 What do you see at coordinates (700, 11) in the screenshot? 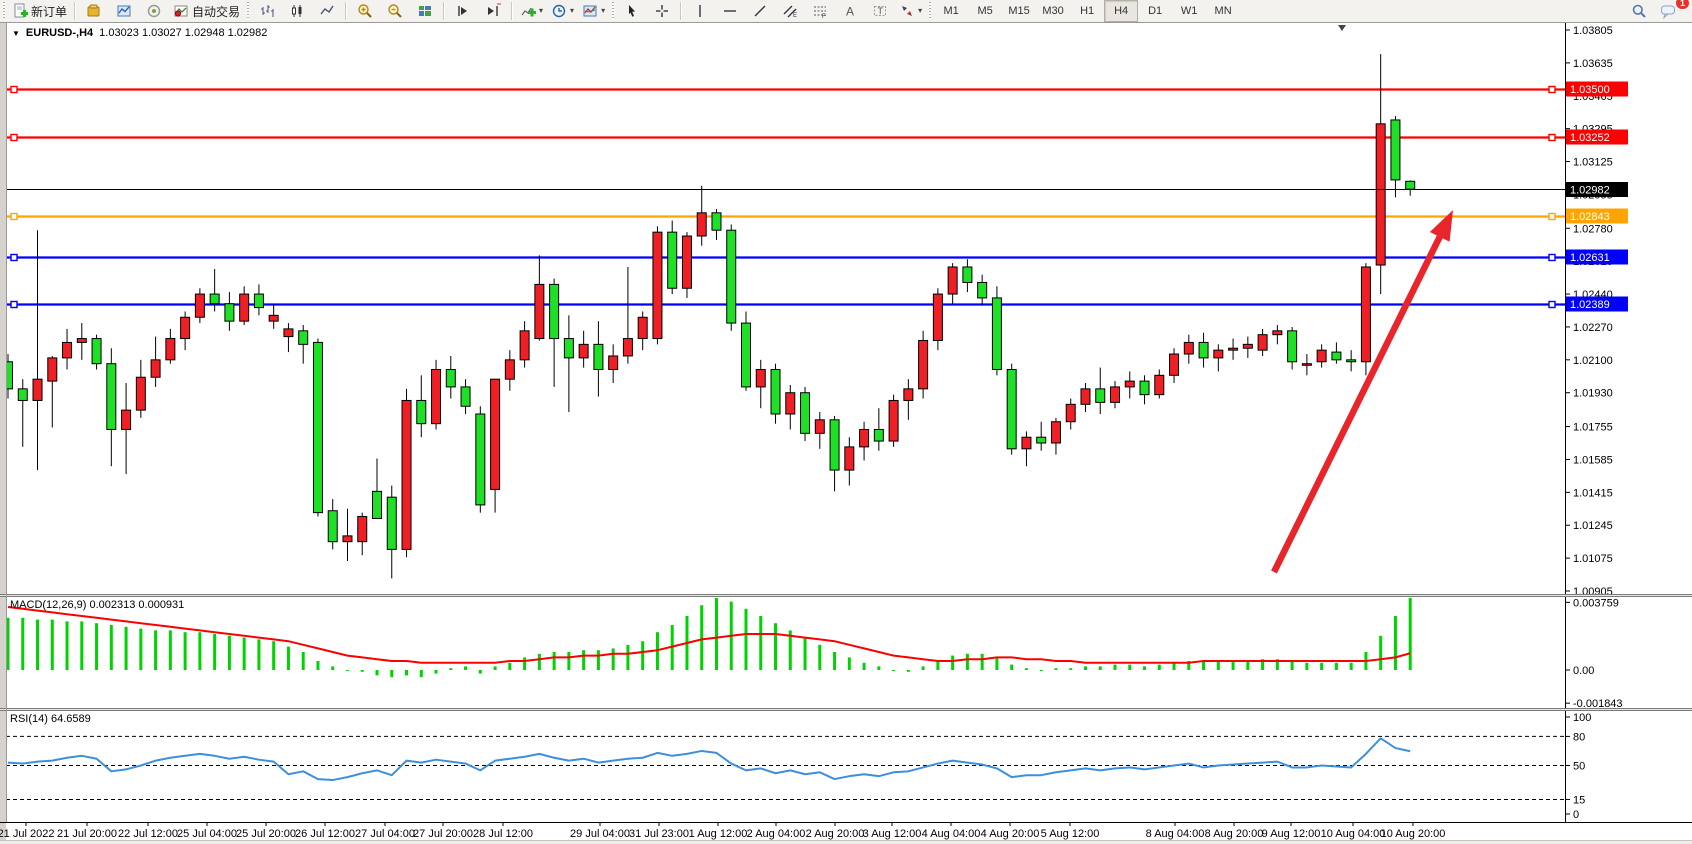
I see `vertical-line-button` at bounding box center [700, 11].